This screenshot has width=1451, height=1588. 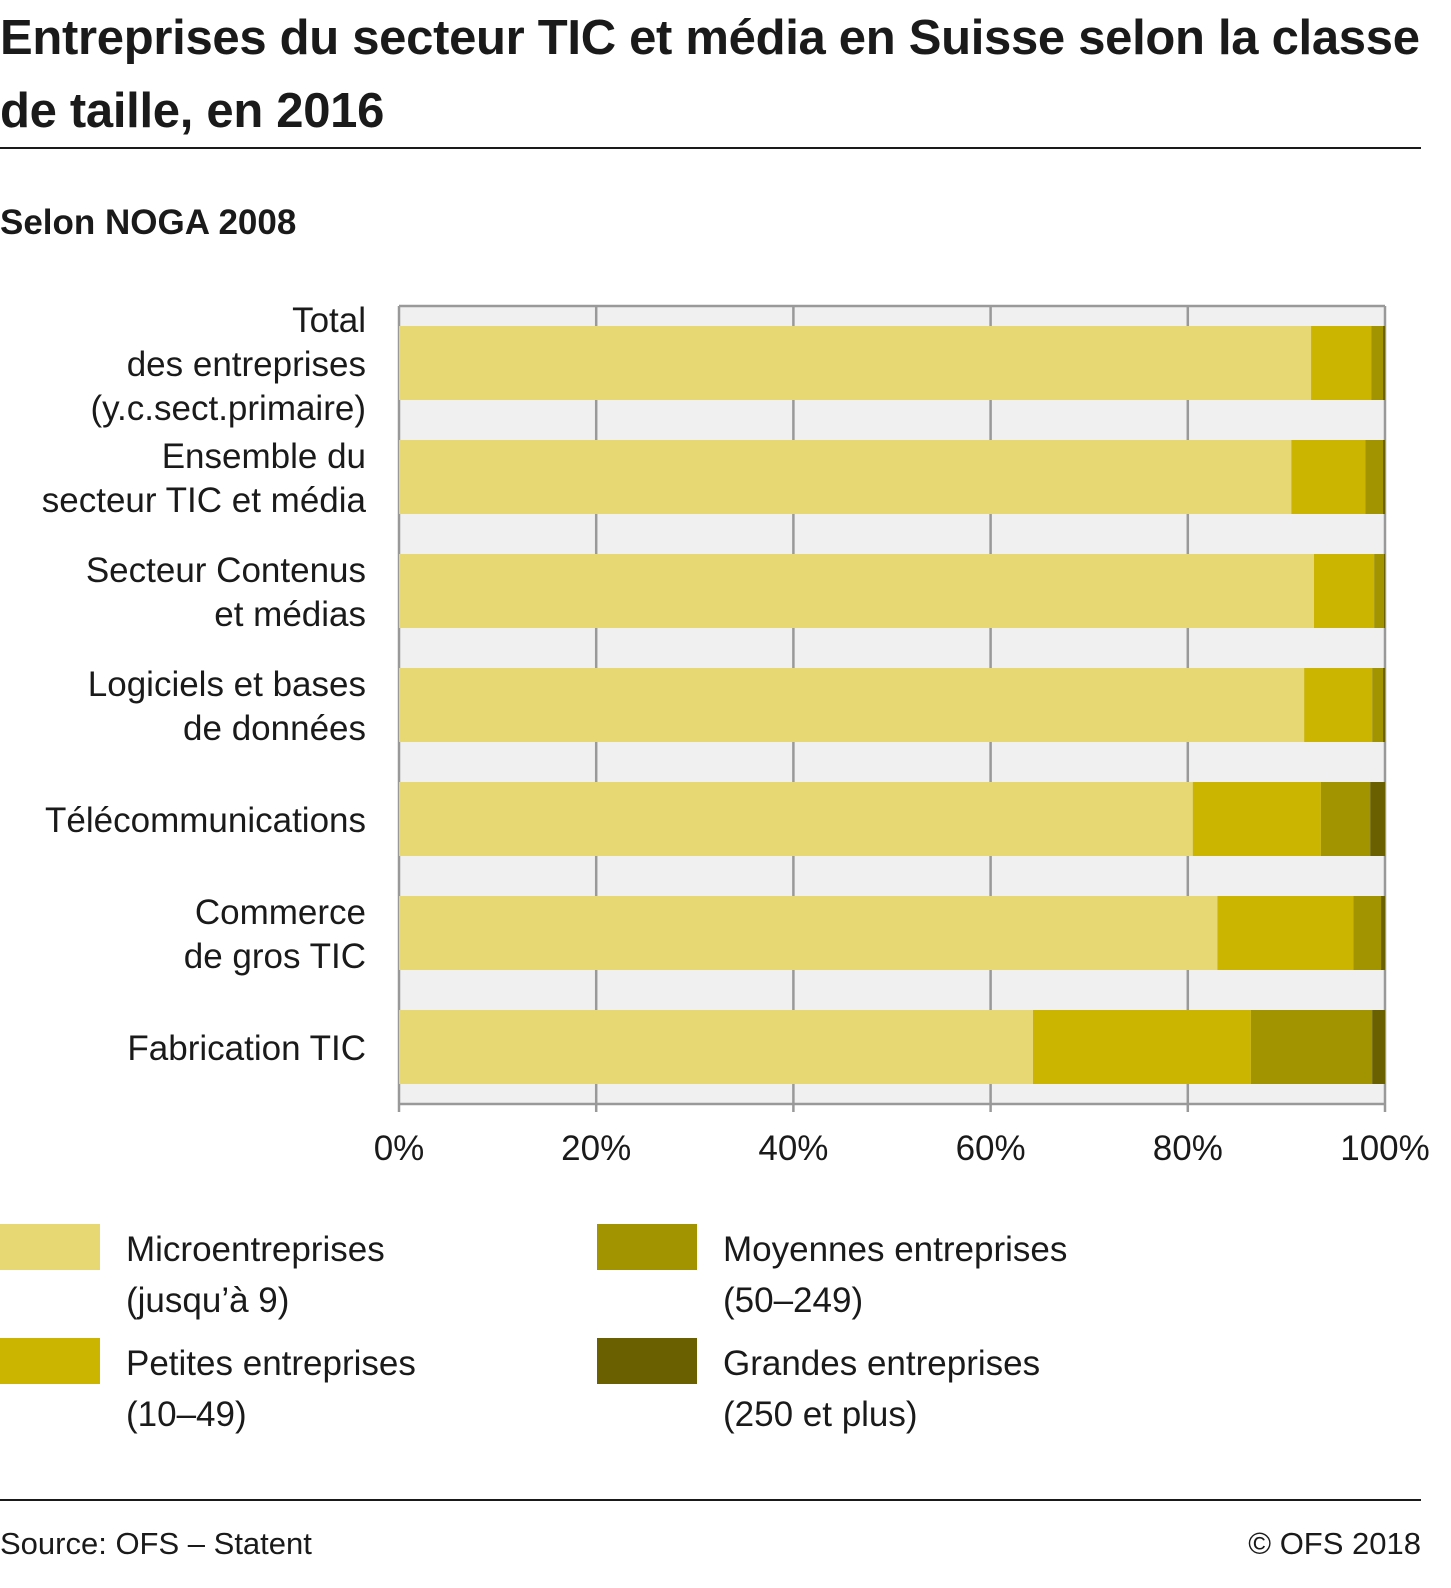 What do you see at coordinates (399, 1148) in the screenshot?
I see `x-tick-label: 0%` at bounding box center [399, 1148].